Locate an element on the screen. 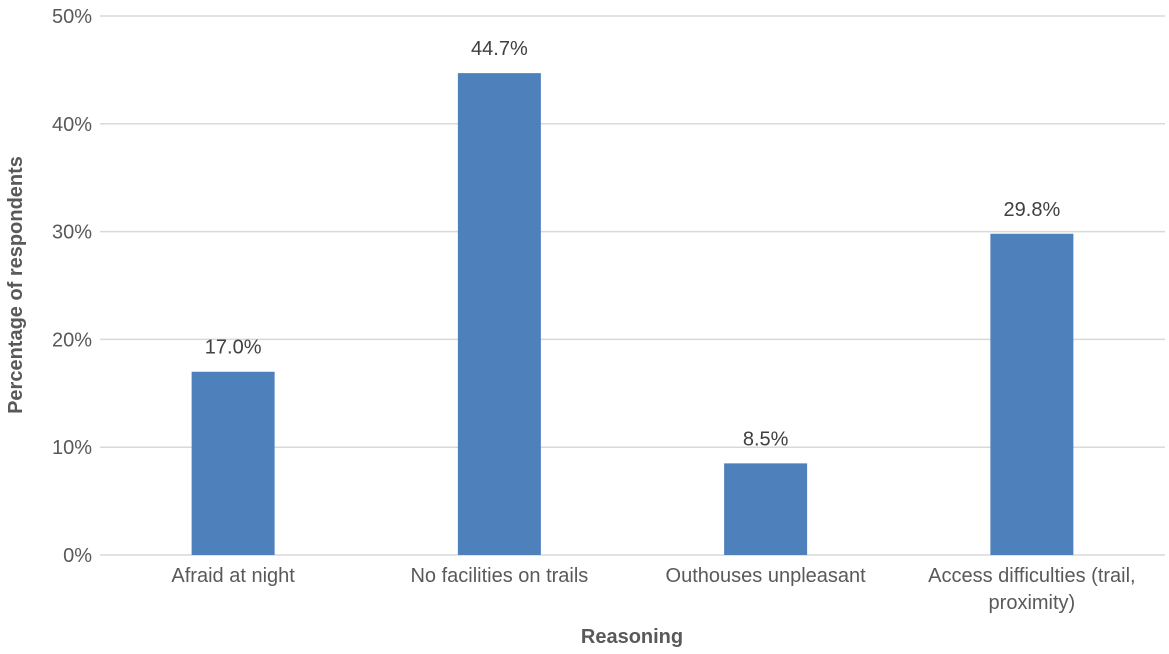 The width and height of the screenshot is (1169, 654). y-axis-title: Percentage of respondents is located at coordinates (16, 285).